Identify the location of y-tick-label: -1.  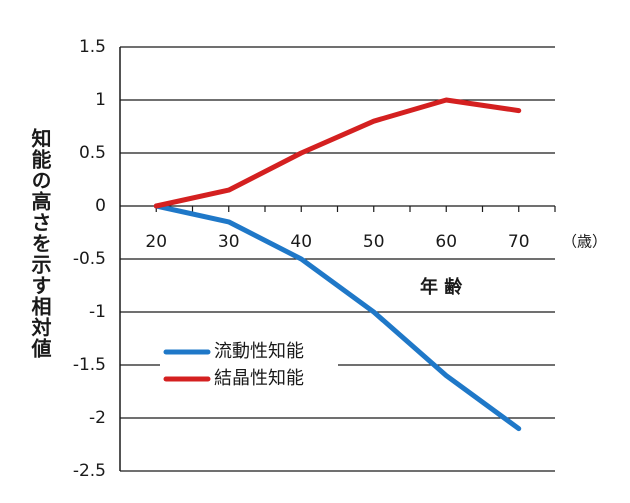
(97, 312).